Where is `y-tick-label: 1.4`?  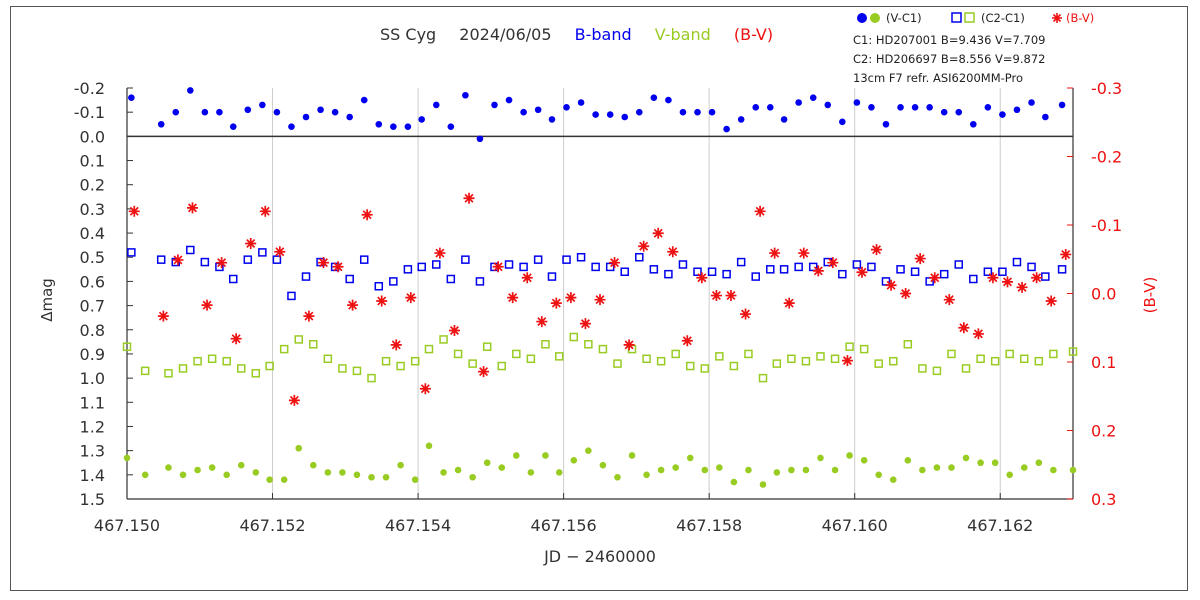
y-tick-label: 1.4 is located at coordinates (92, 475).